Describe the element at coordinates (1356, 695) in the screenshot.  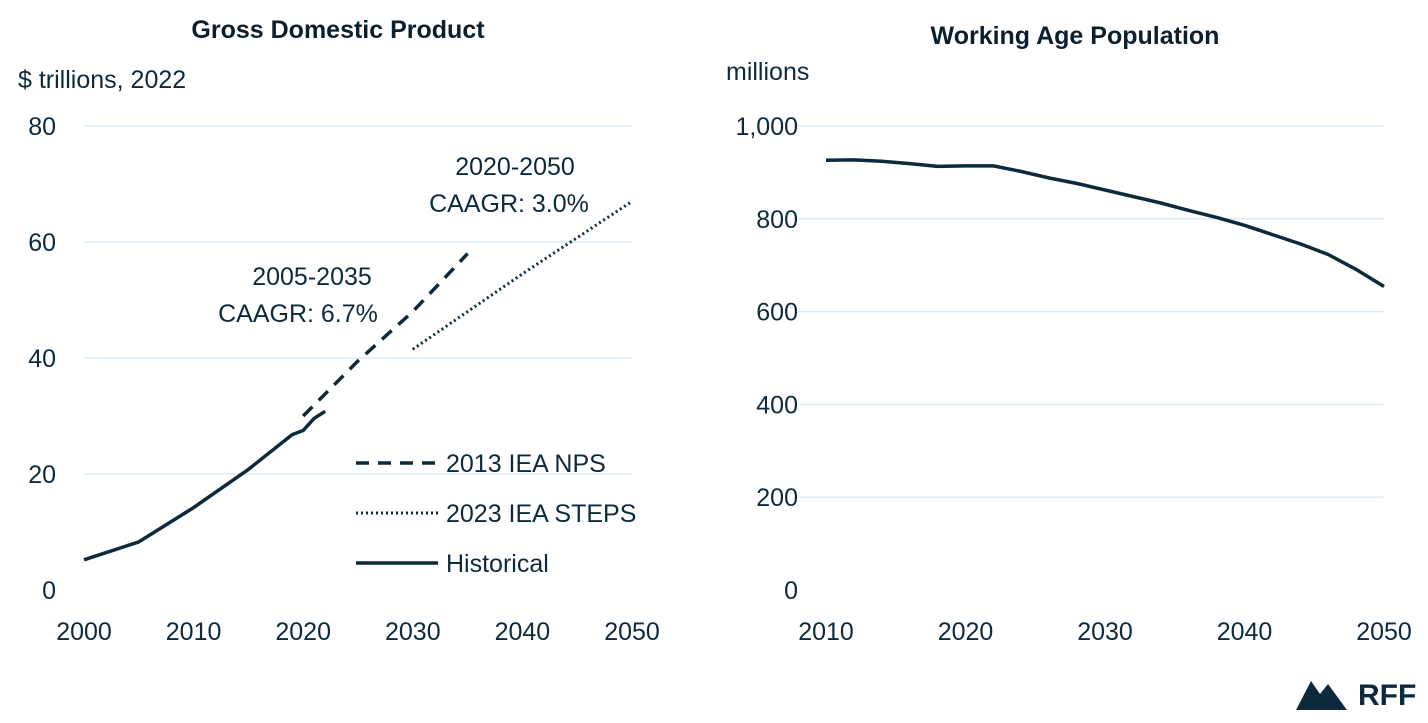
I see `rff-logo: RFF` at that location.